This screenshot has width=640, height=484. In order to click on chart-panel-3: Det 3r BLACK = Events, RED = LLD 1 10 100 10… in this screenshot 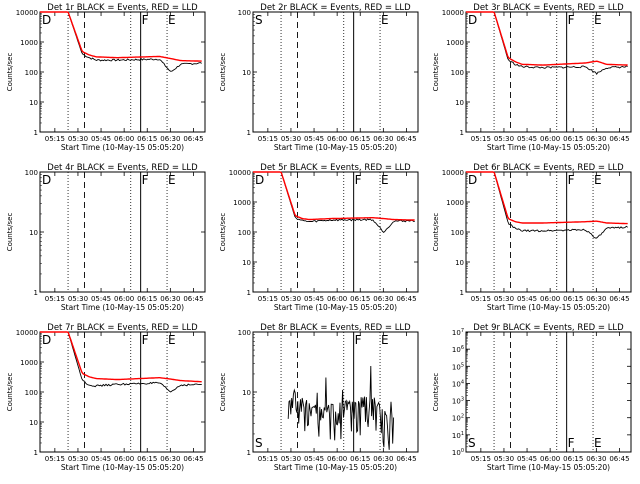, I will do `click(532, 77)`.